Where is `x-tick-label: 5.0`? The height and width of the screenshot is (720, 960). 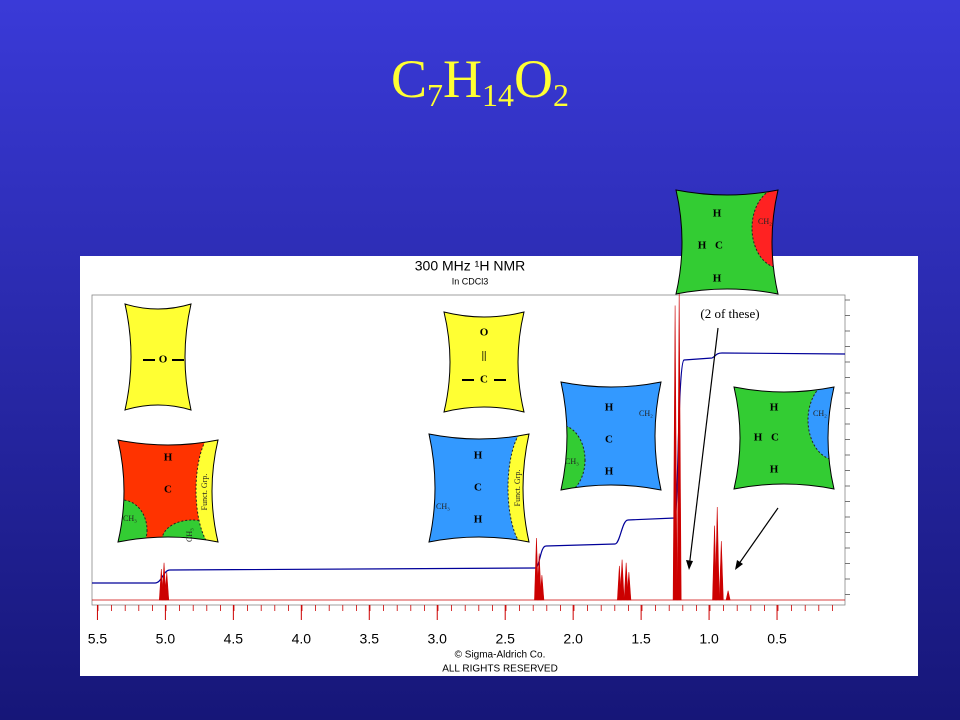
x-tick-label: 5.0 is located at coordinates (166, 639).